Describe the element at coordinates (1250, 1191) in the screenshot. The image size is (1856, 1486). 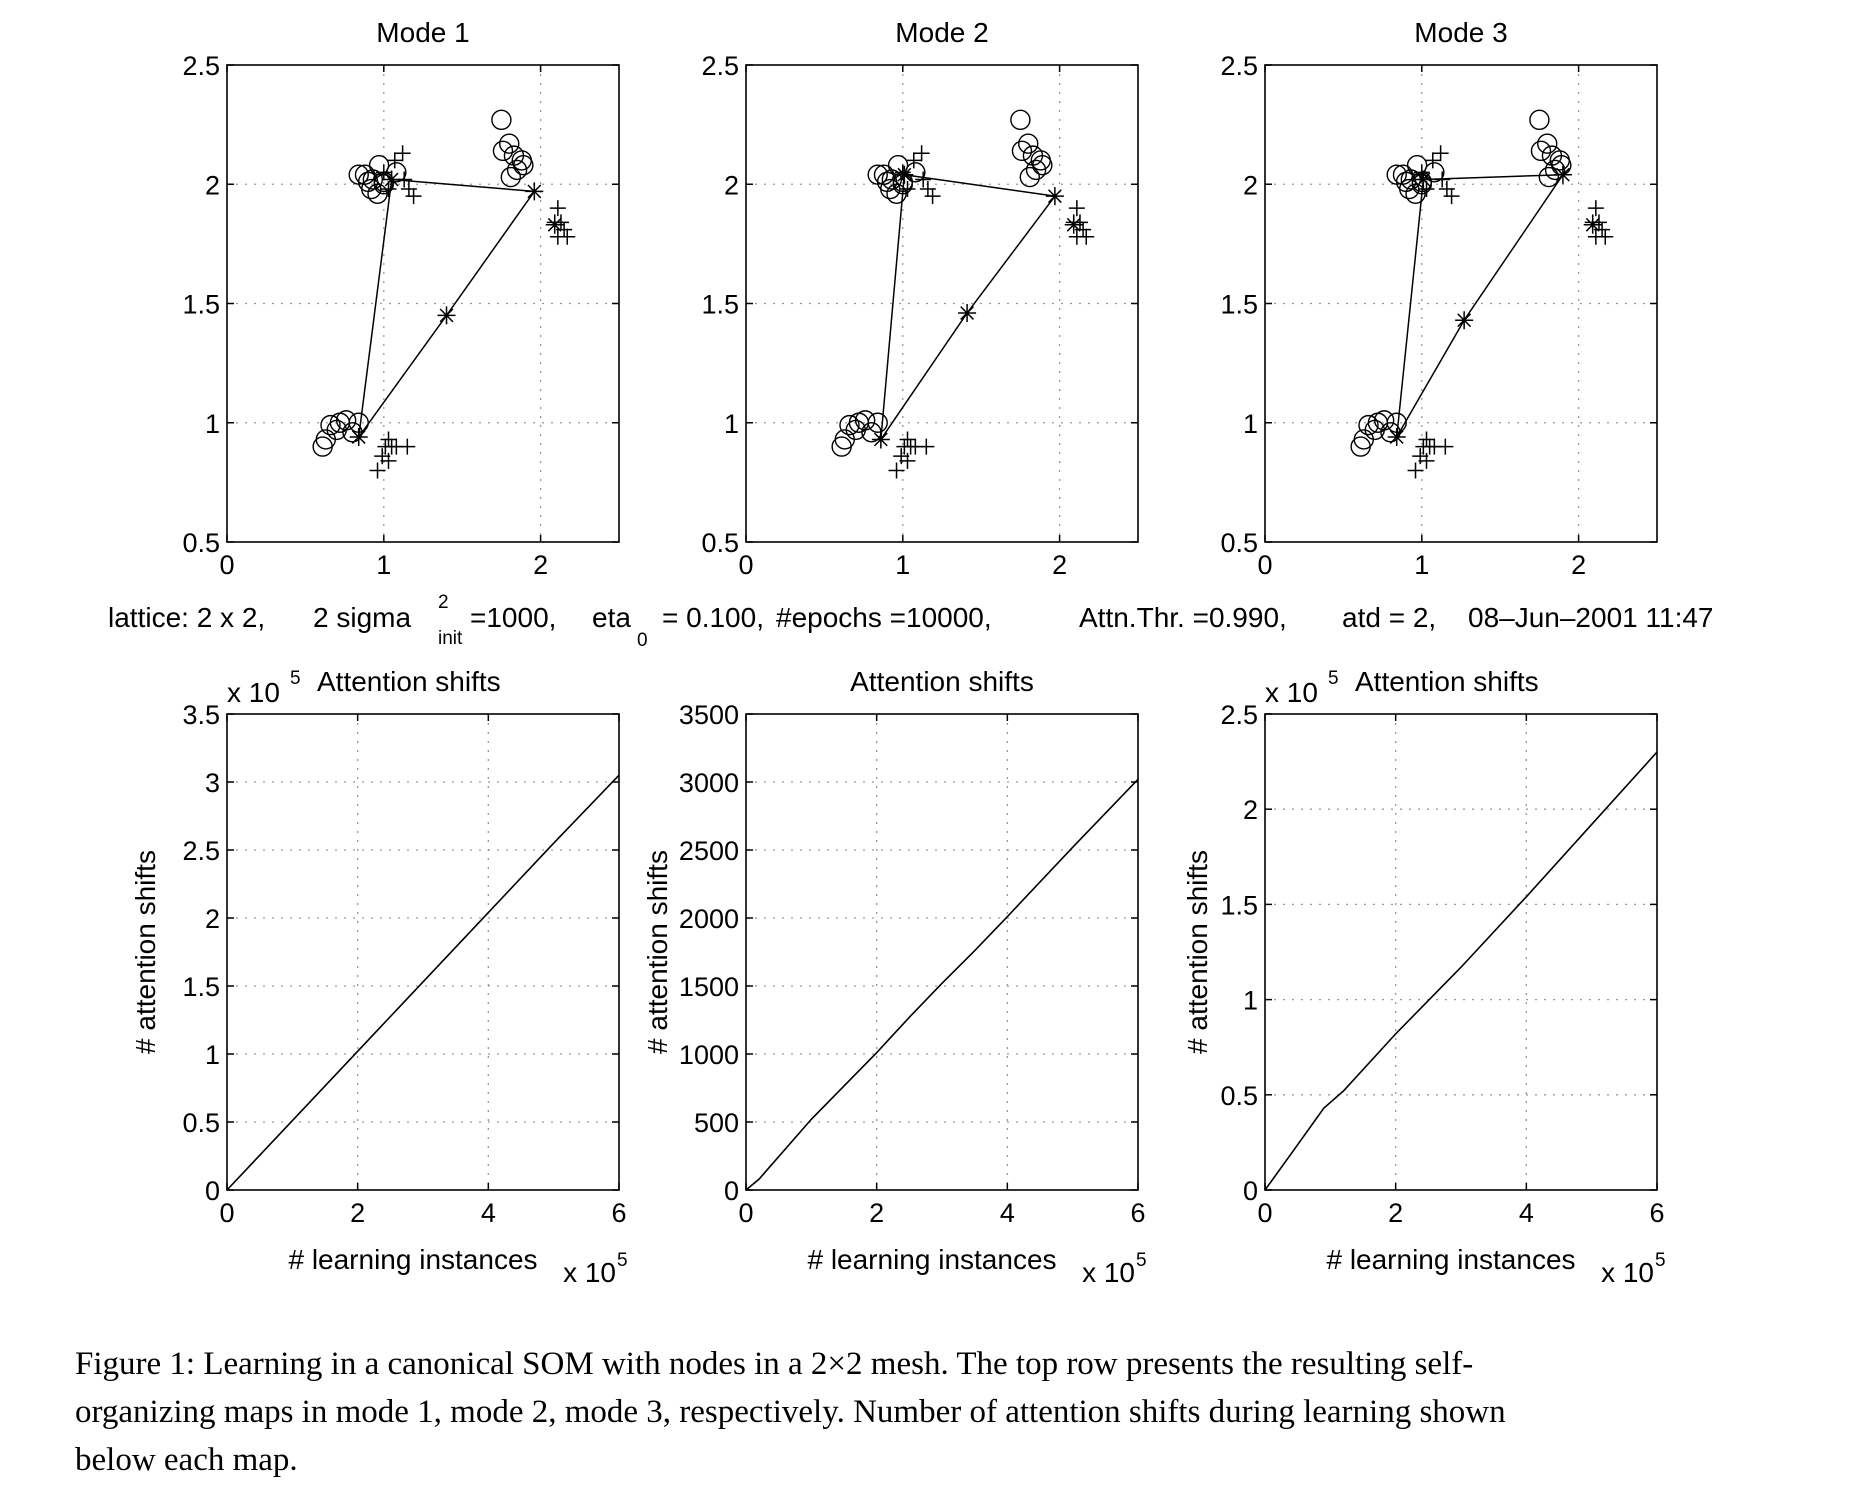
I see `y-tick-label: 0` at that location.